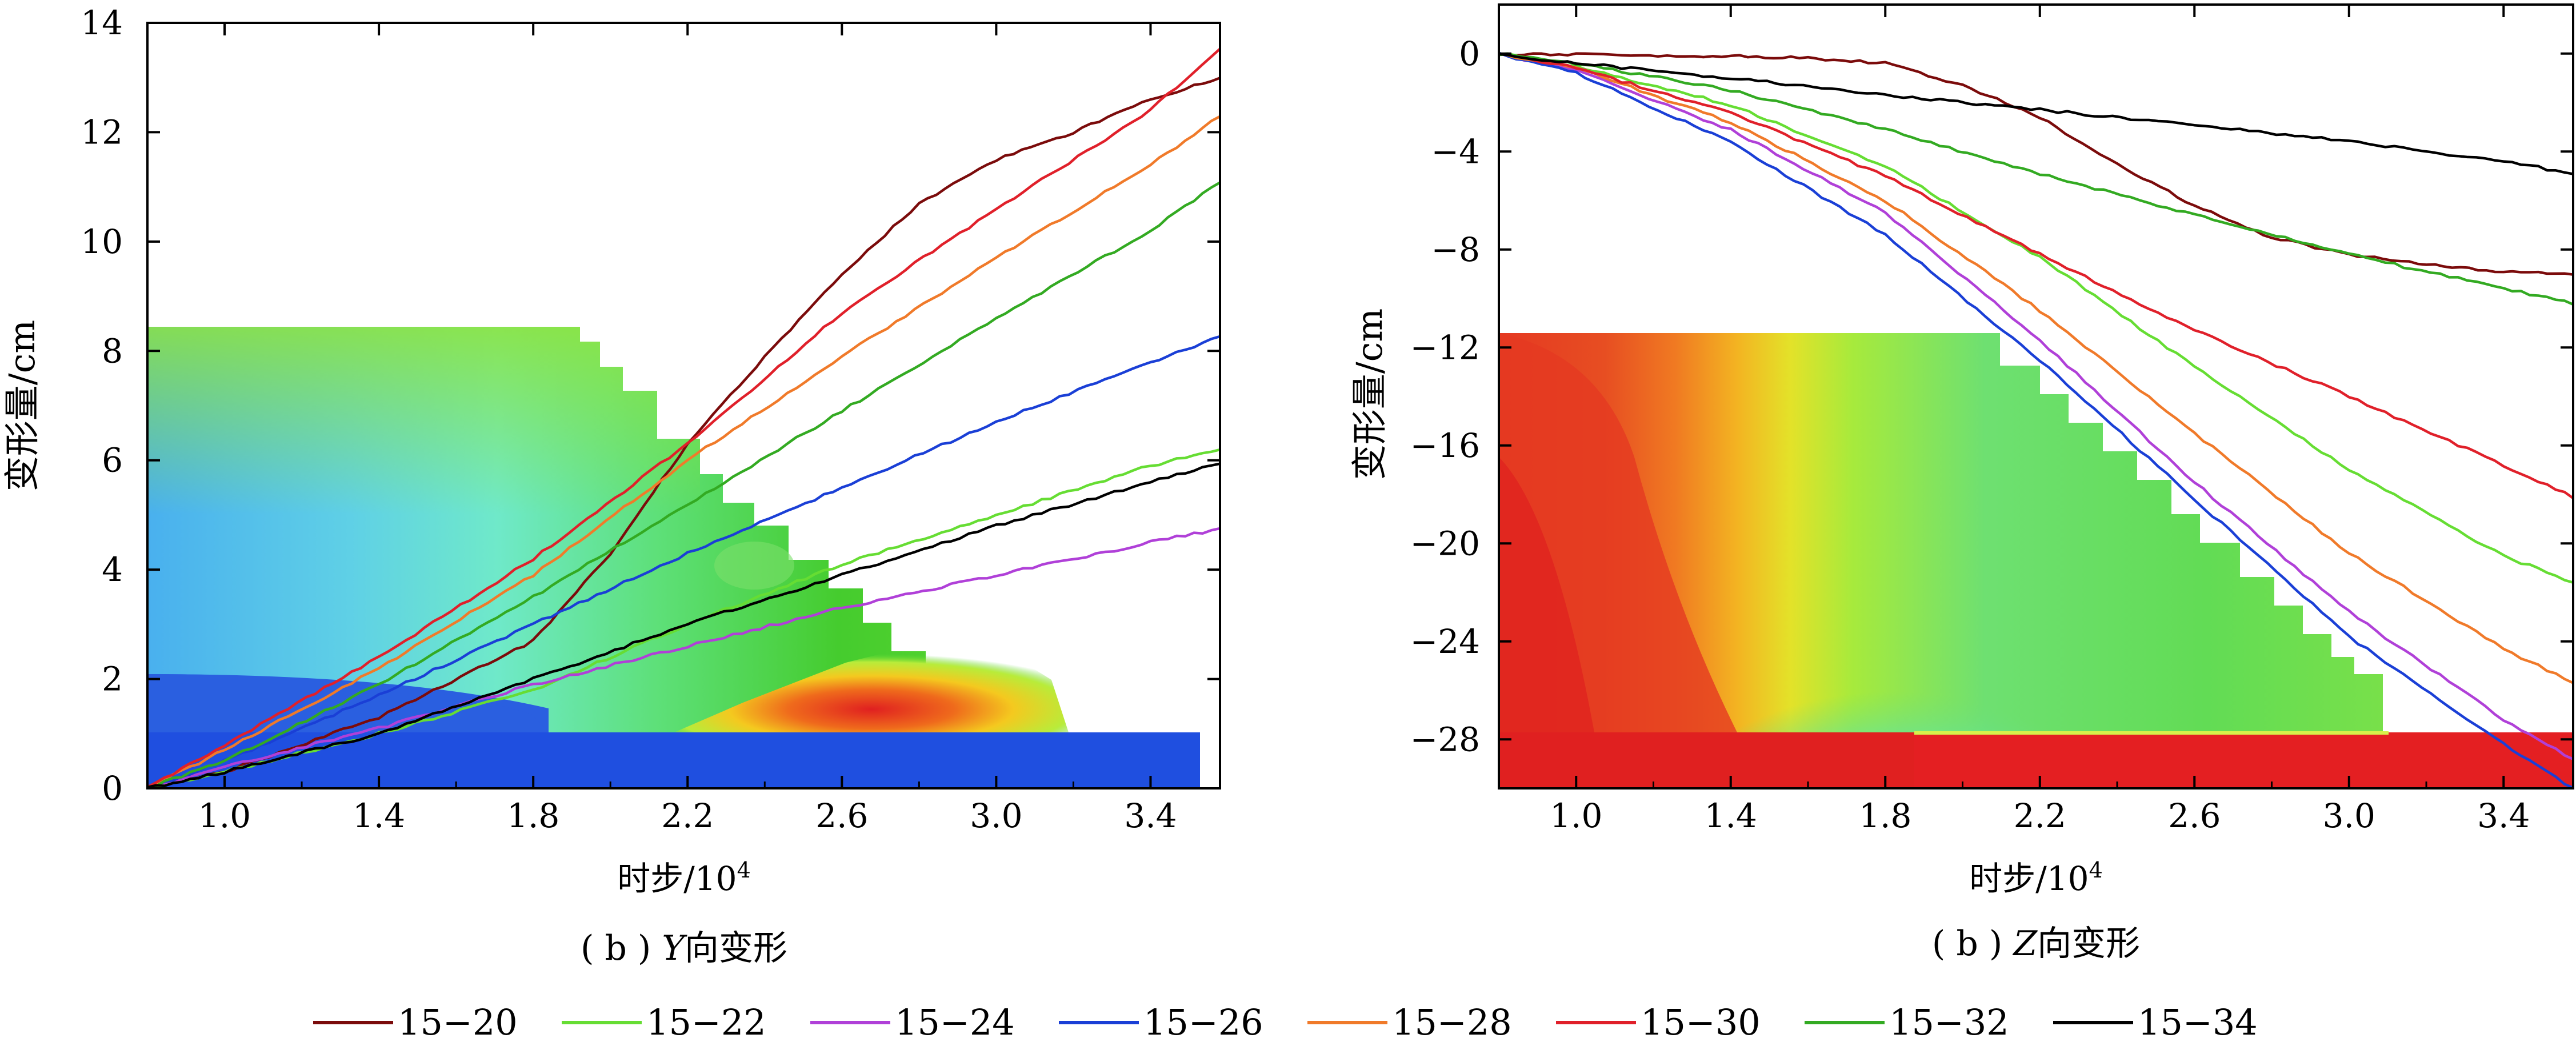 Image resolution: width=2576 pixels, height=1042 pixels. Describe the element at coordinates (112, 679) in the screenshot. I see `y-tick-label: 2` at that location.